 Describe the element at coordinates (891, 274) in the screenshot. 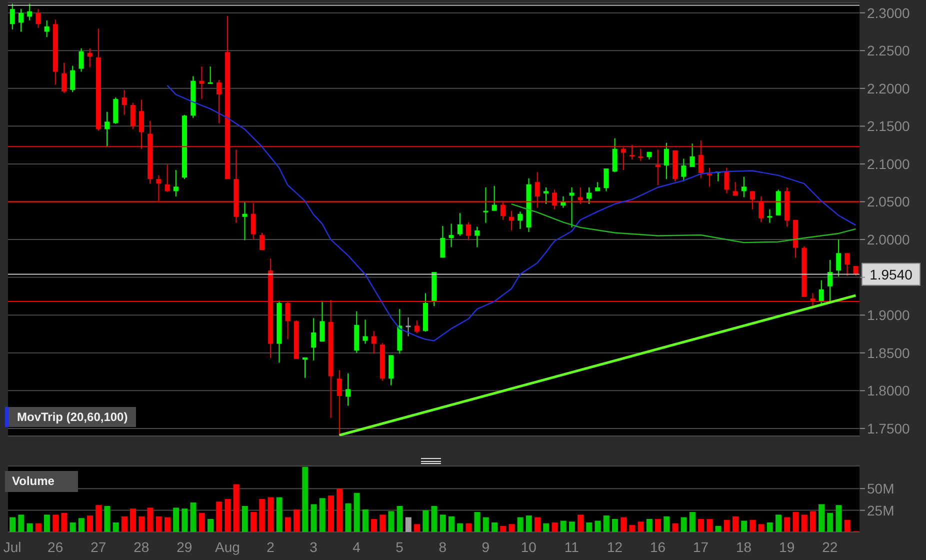

I see `ref-line-label: 1.9540` at that location.